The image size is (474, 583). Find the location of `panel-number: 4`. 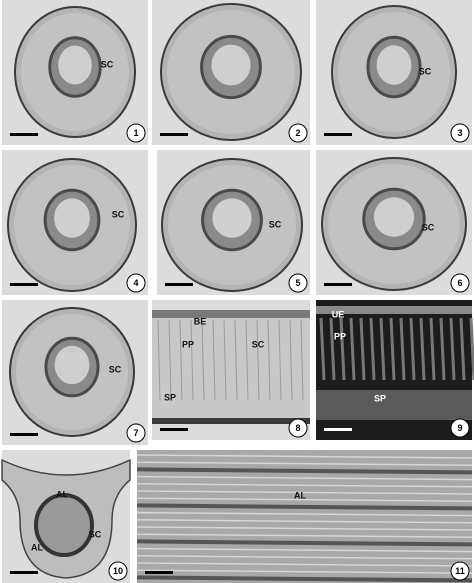

panel-number: 4 is located at coordinates (135, 283).